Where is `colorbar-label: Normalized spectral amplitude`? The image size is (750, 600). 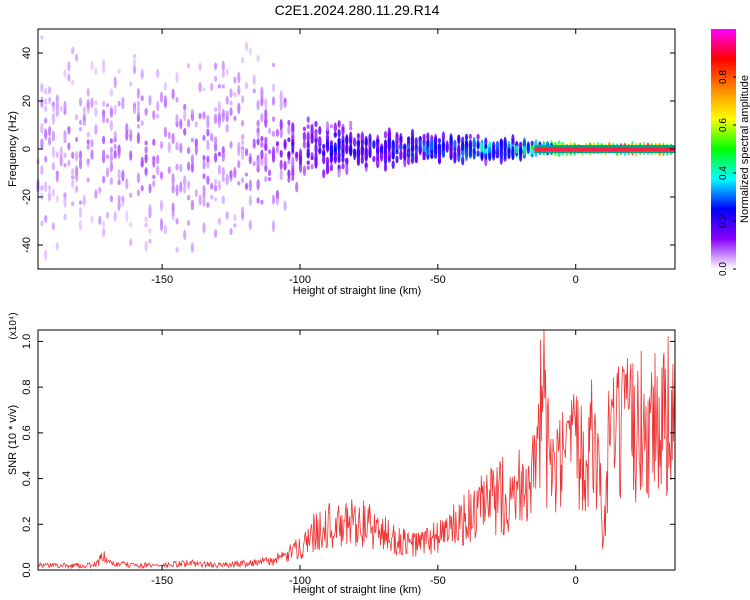
colorbar-label: Normalized spectral amplitude is located at coordinates (744, 149).